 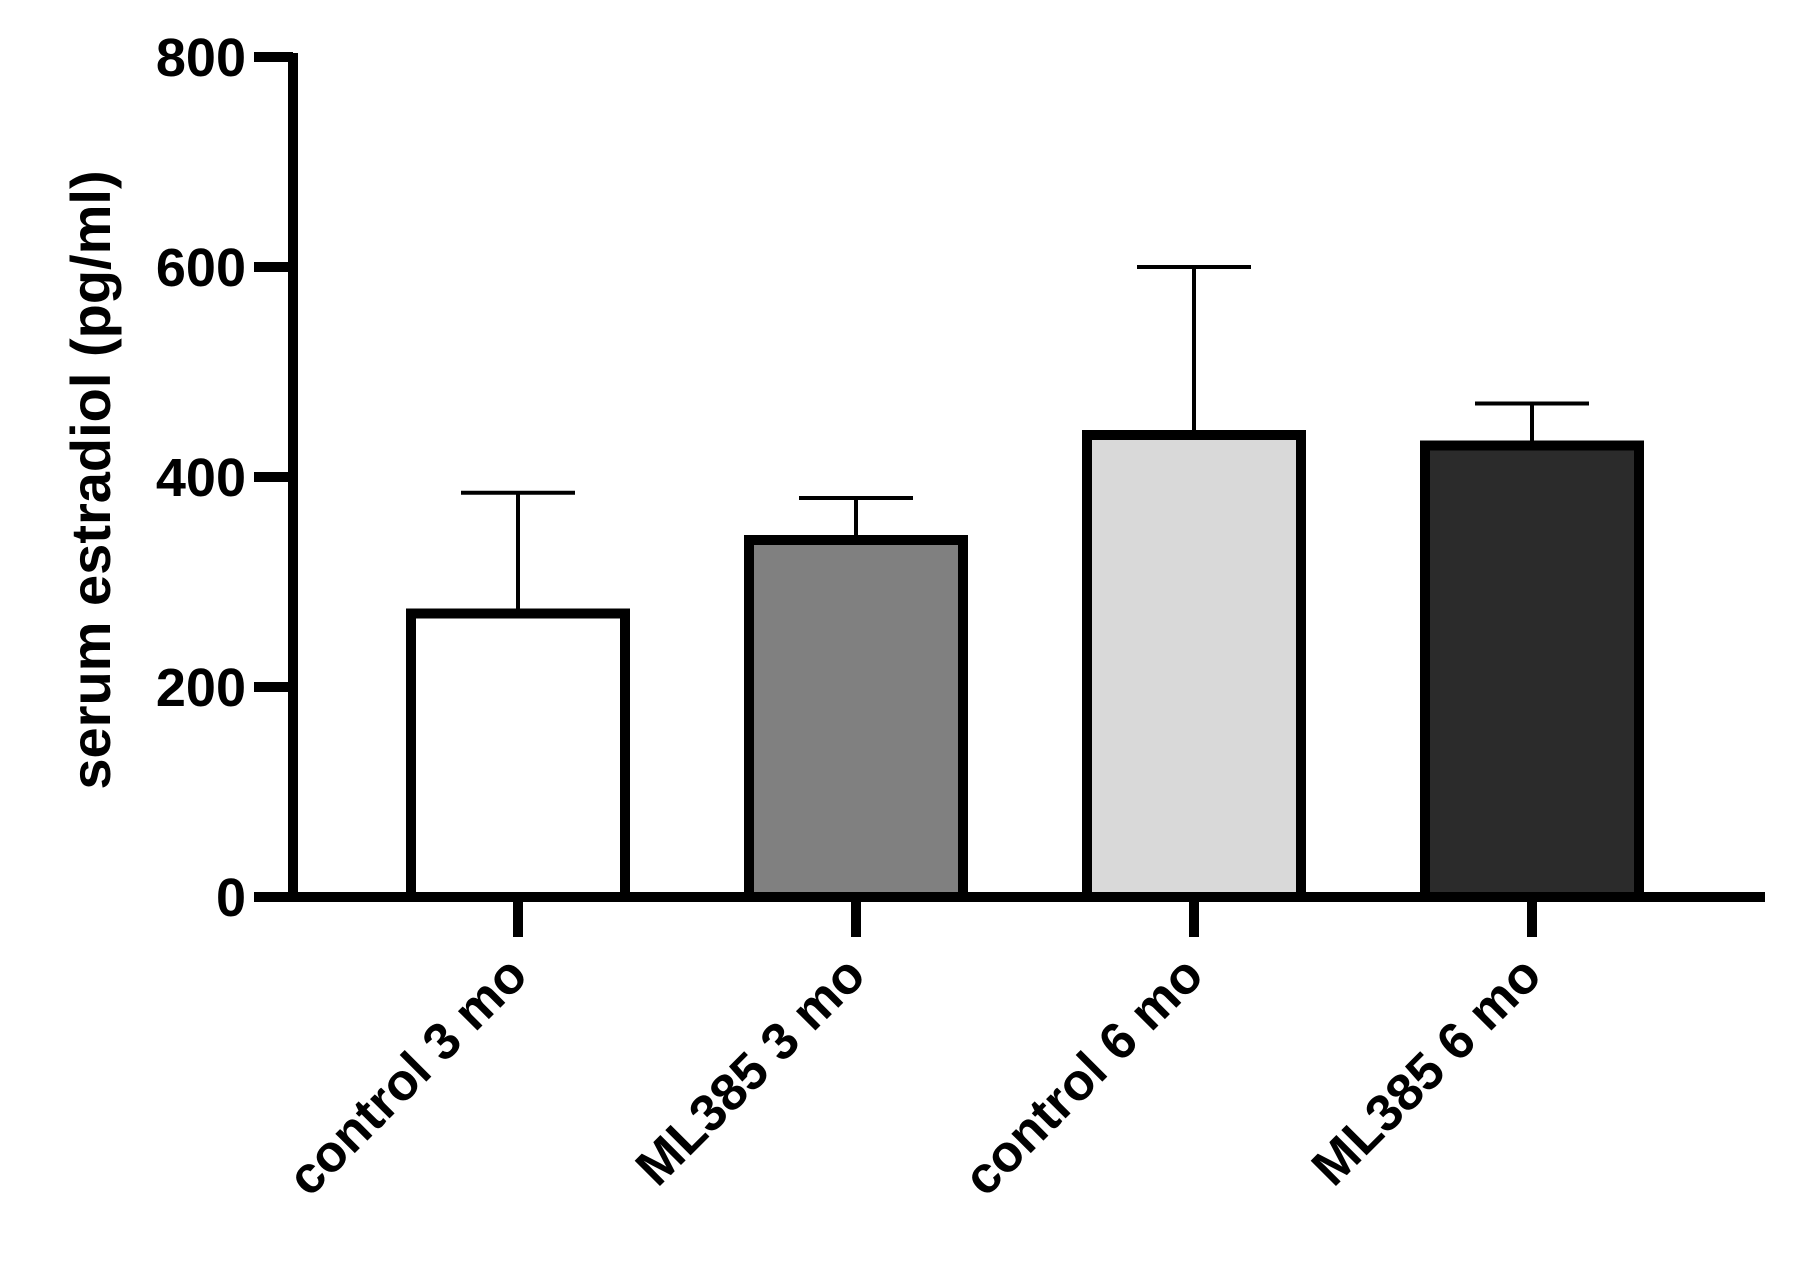 I want to click on x-tick-label: ML385 3 mo, so click(x=750, y=1070).